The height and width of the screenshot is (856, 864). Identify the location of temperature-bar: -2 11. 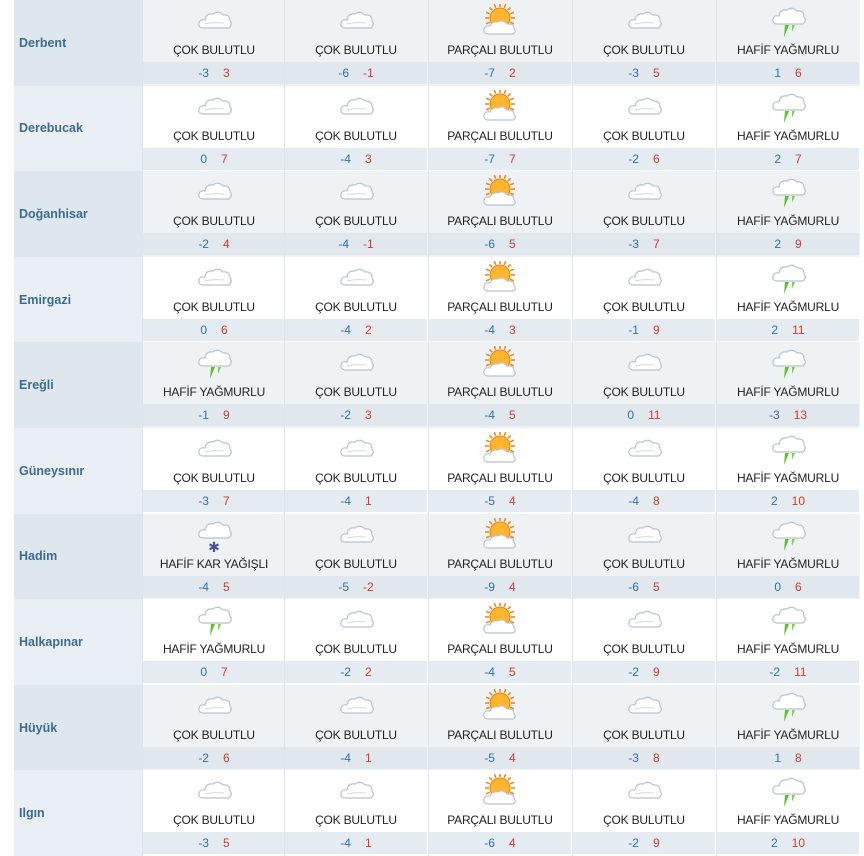
(788, 672).